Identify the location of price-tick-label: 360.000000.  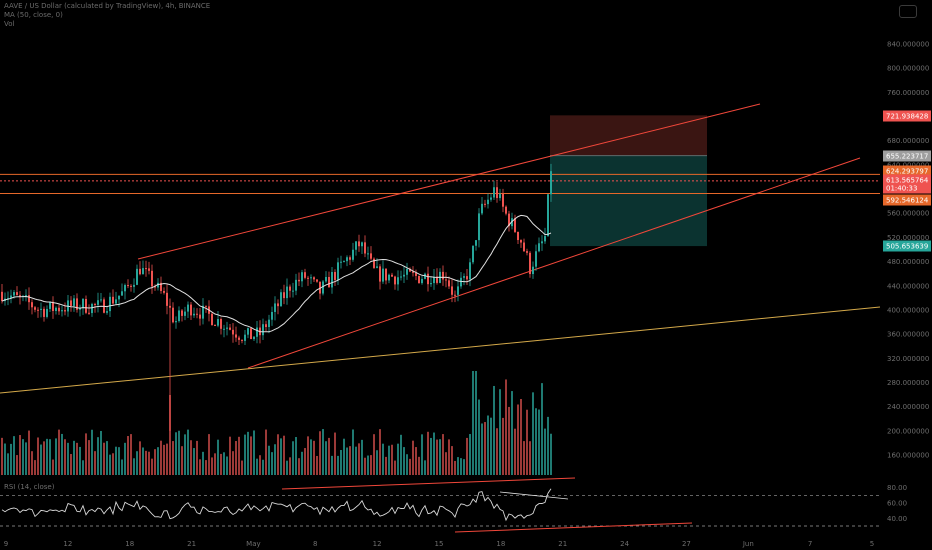
(908, 335).